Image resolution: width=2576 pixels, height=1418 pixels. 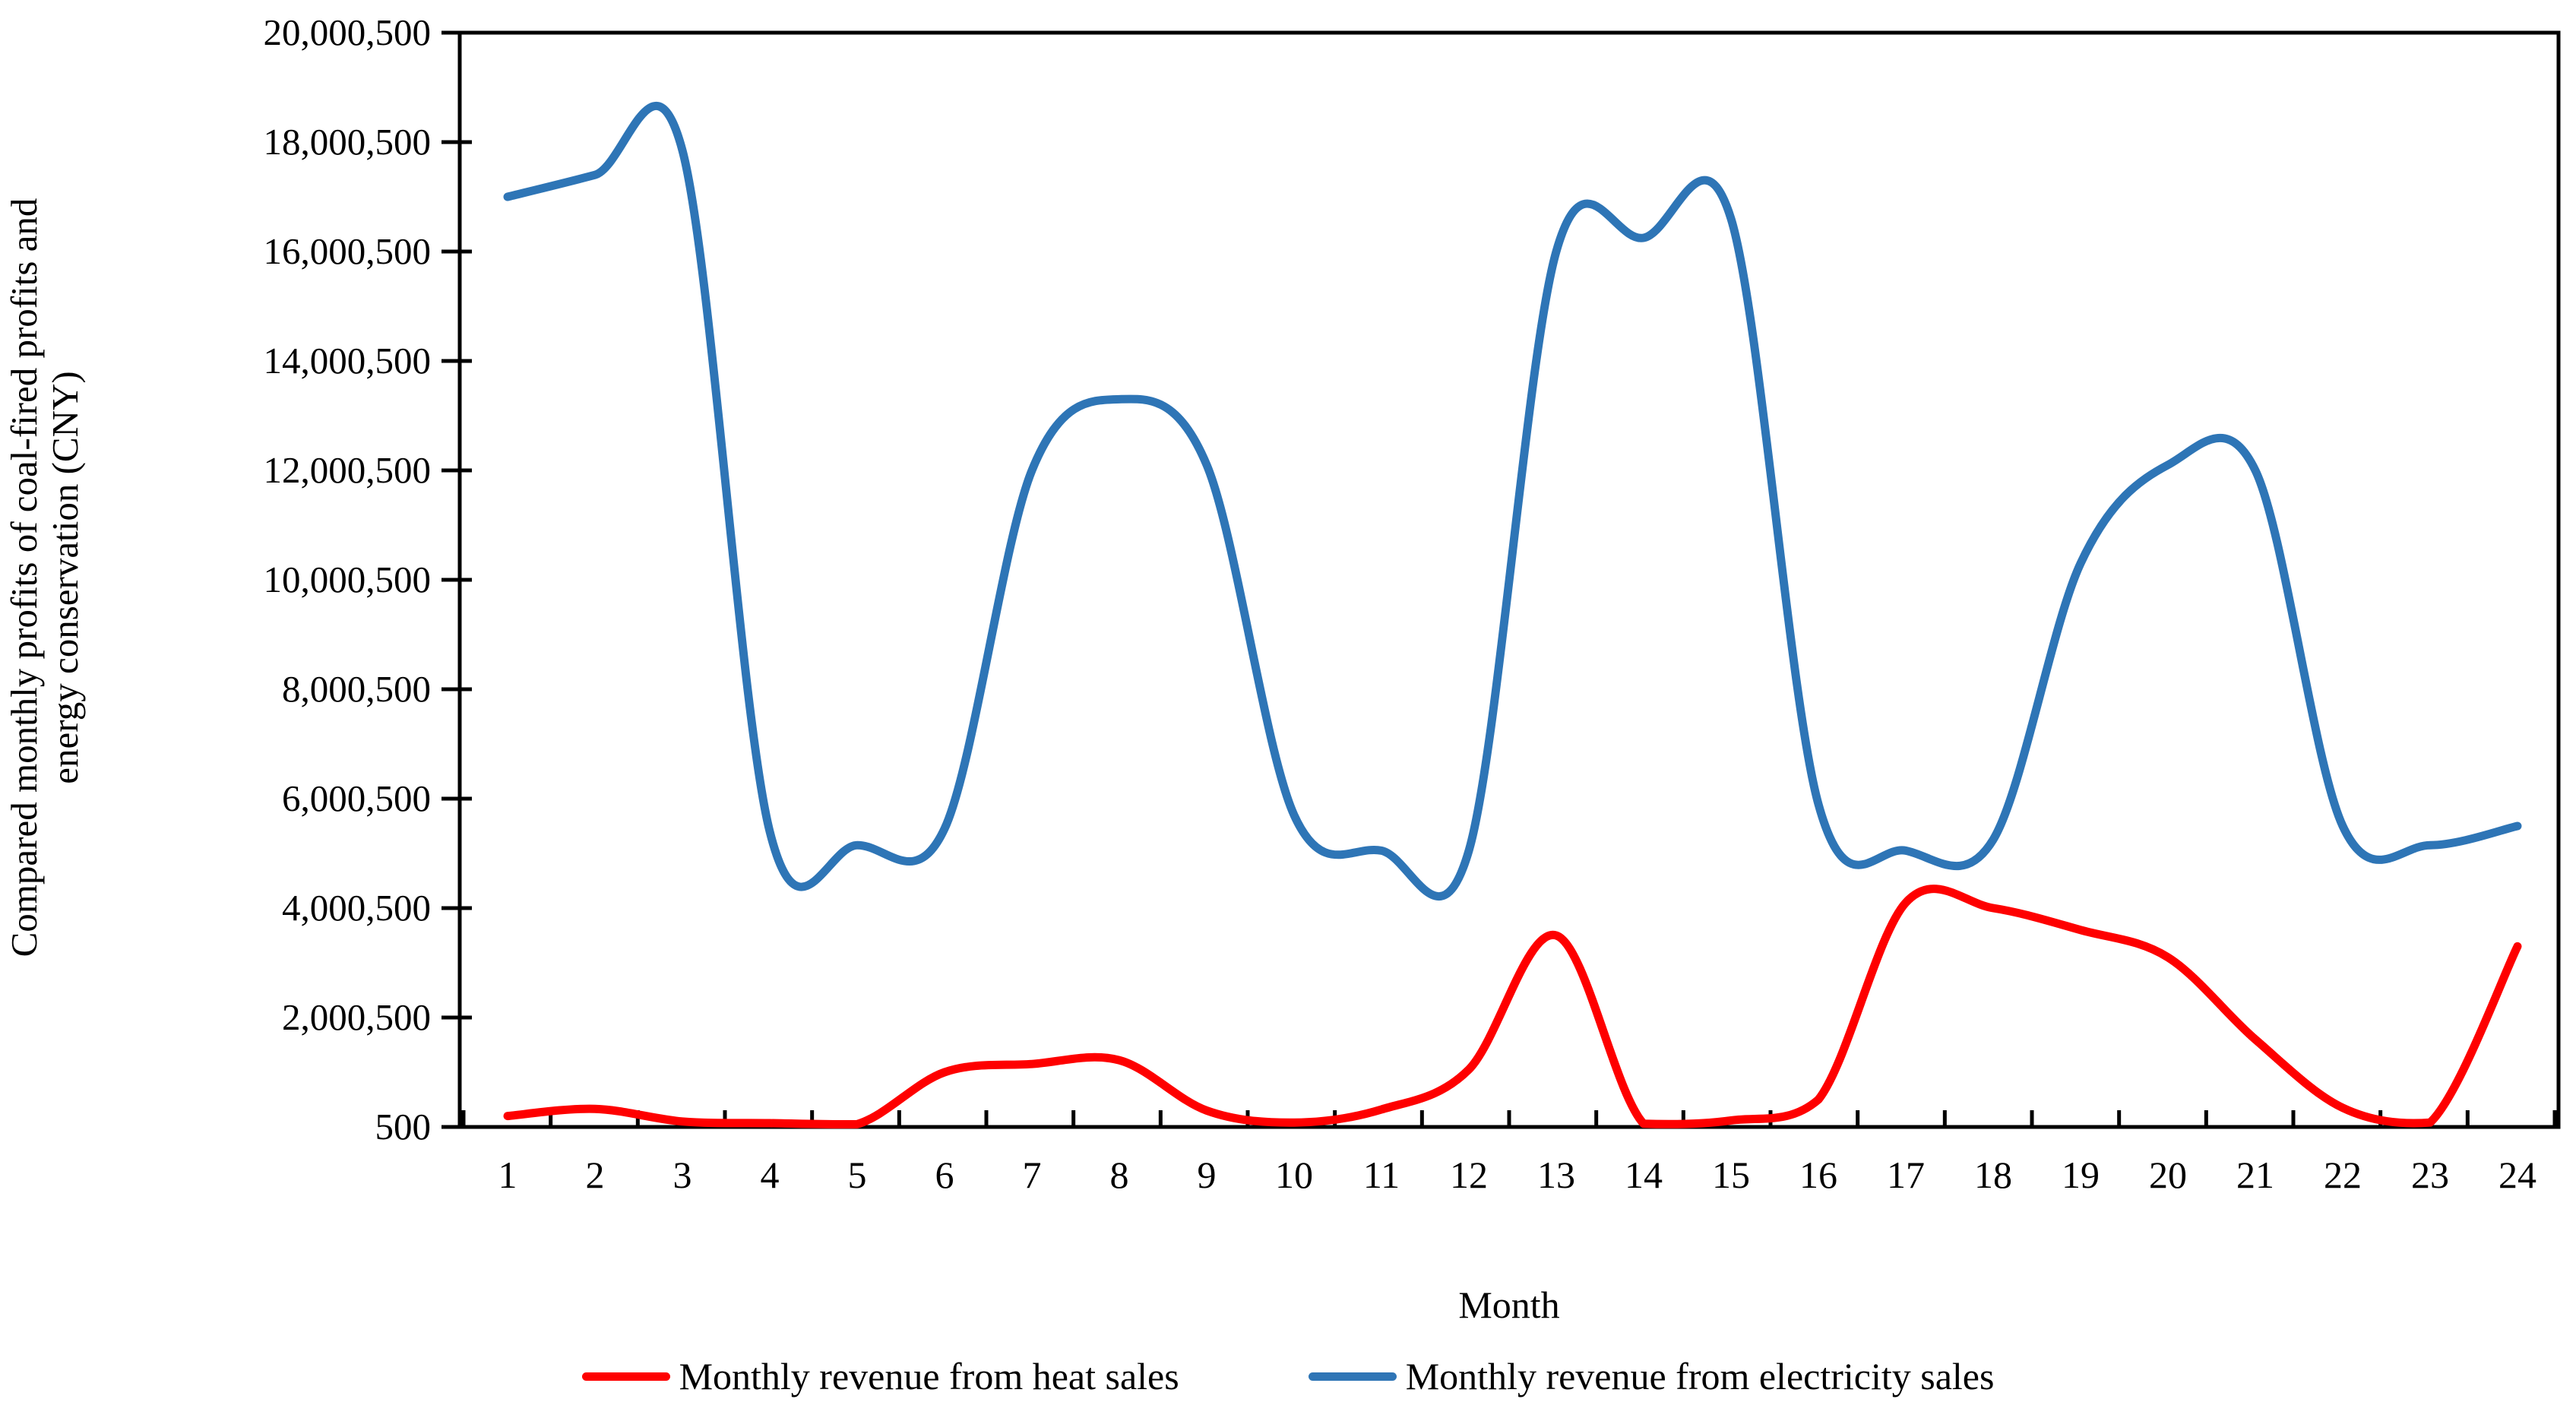 I want to click on electricity-series-swatch-icon, so click(x=1352, y=1376).